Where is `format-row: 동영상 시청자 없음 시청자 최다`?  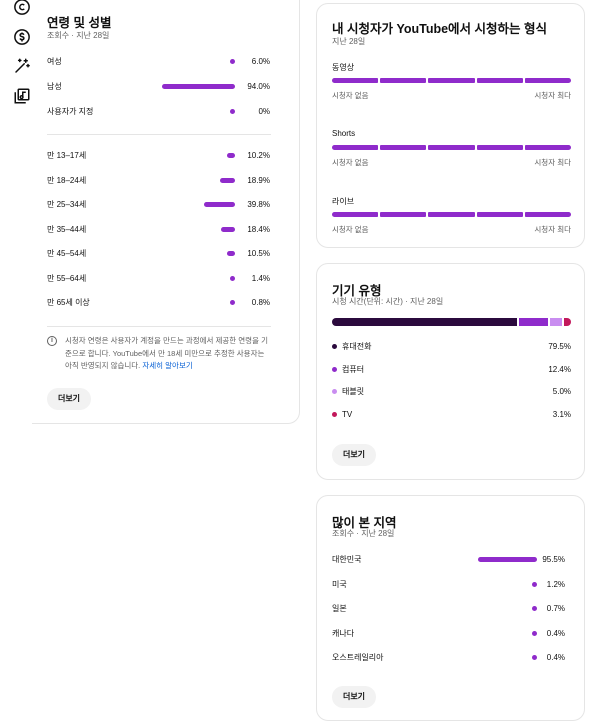
format-row: 동영상 시청자 없음 시청자 최다 is located at coordinates (452, 82).